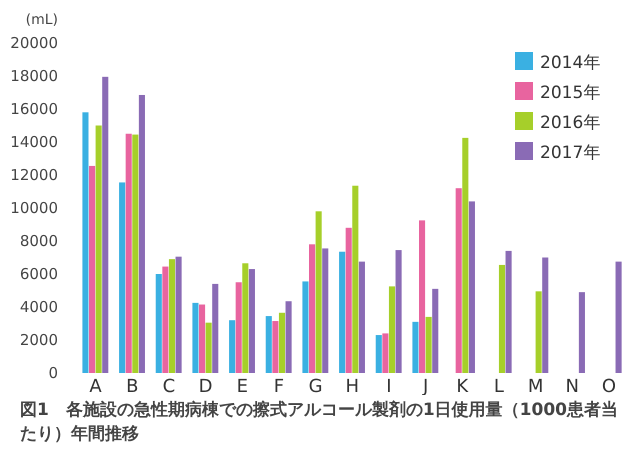 The width and height of the screenshot is (630, 458). Describe the element at coordinates (352, 386) in the screenshot. I see `x-tick-label: H` at that location.